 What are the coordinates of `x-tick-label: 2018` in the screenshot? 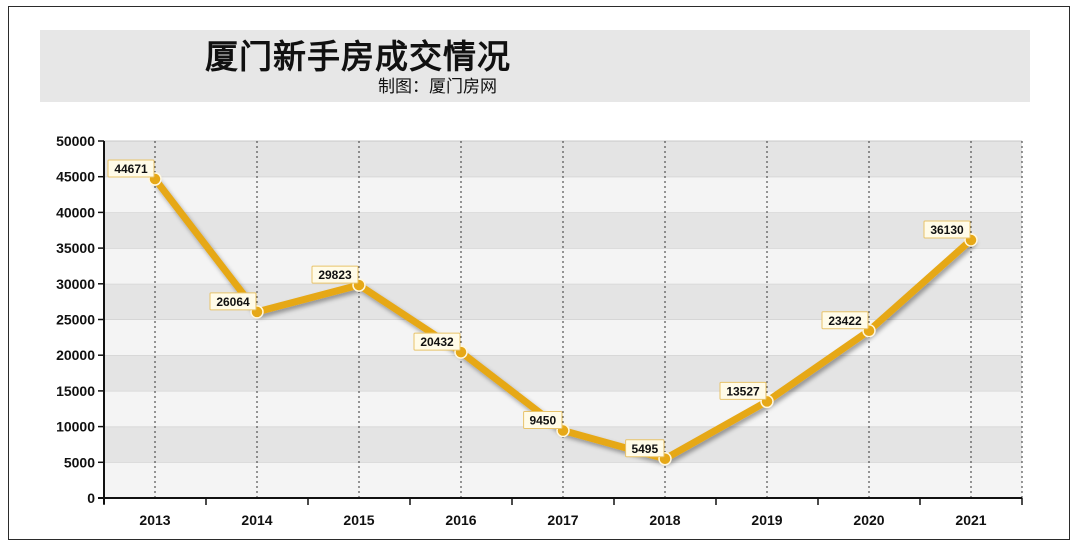 It's located at (664, 520).